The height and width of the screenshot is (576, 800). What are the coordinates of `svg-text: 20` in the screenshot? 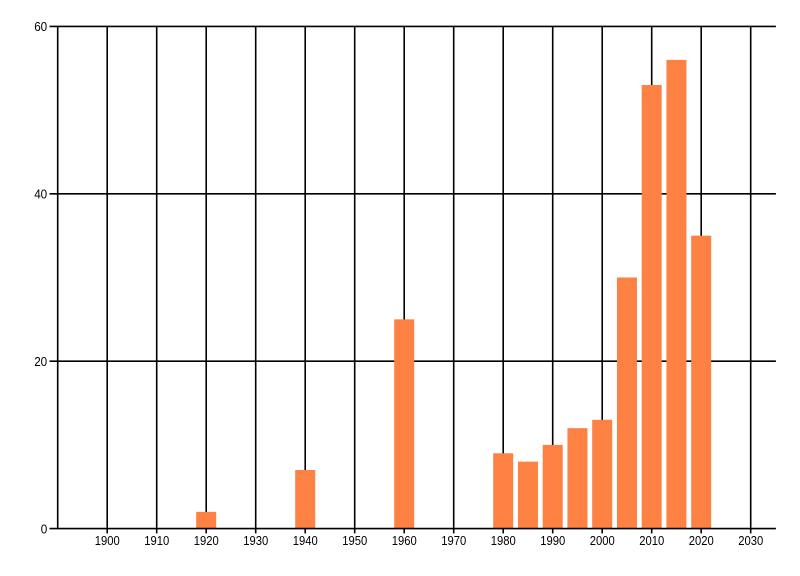 It's located at (40, 361).